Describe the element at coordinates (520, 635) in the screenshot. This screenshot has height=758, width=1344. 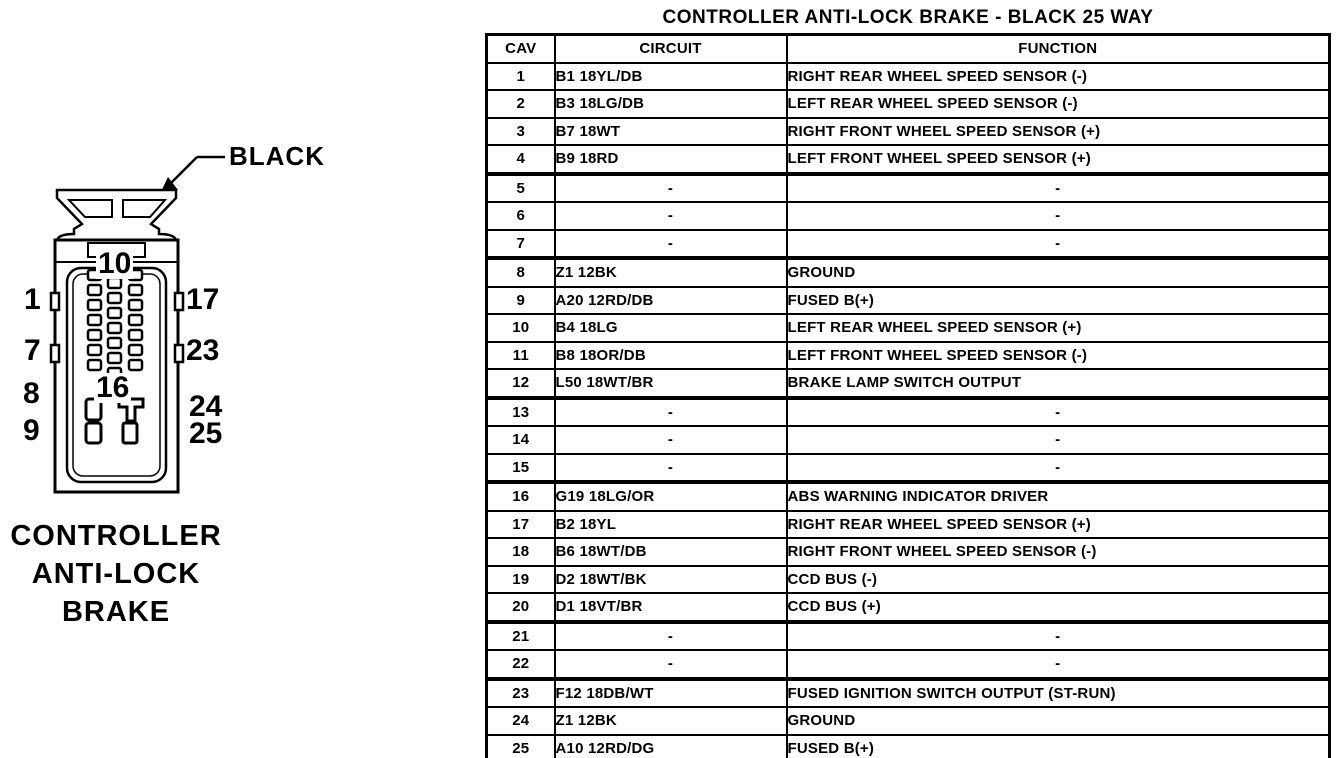
I see `cav-cell: 21` at that location.